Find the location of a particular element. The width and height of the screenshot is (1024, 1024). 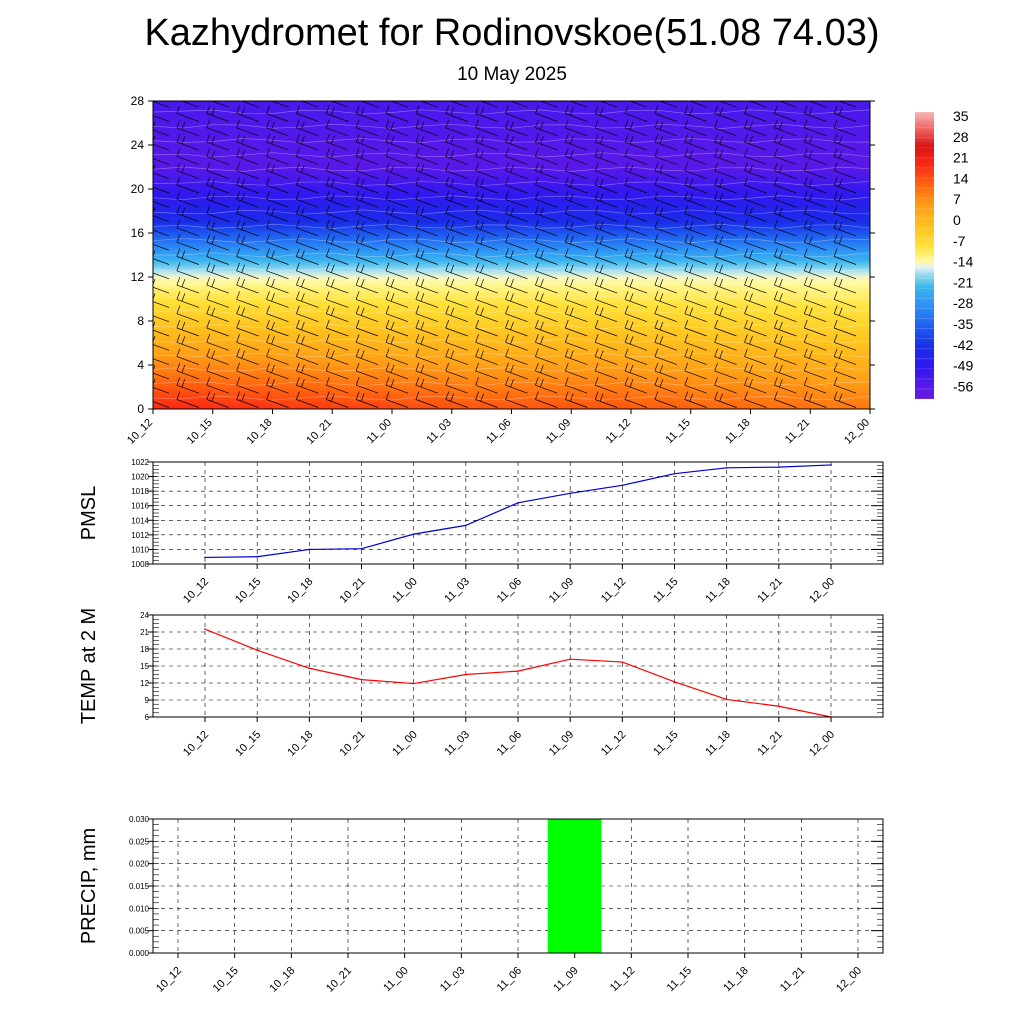

y-tick-label: 21 is located at coordinates (144, 632).